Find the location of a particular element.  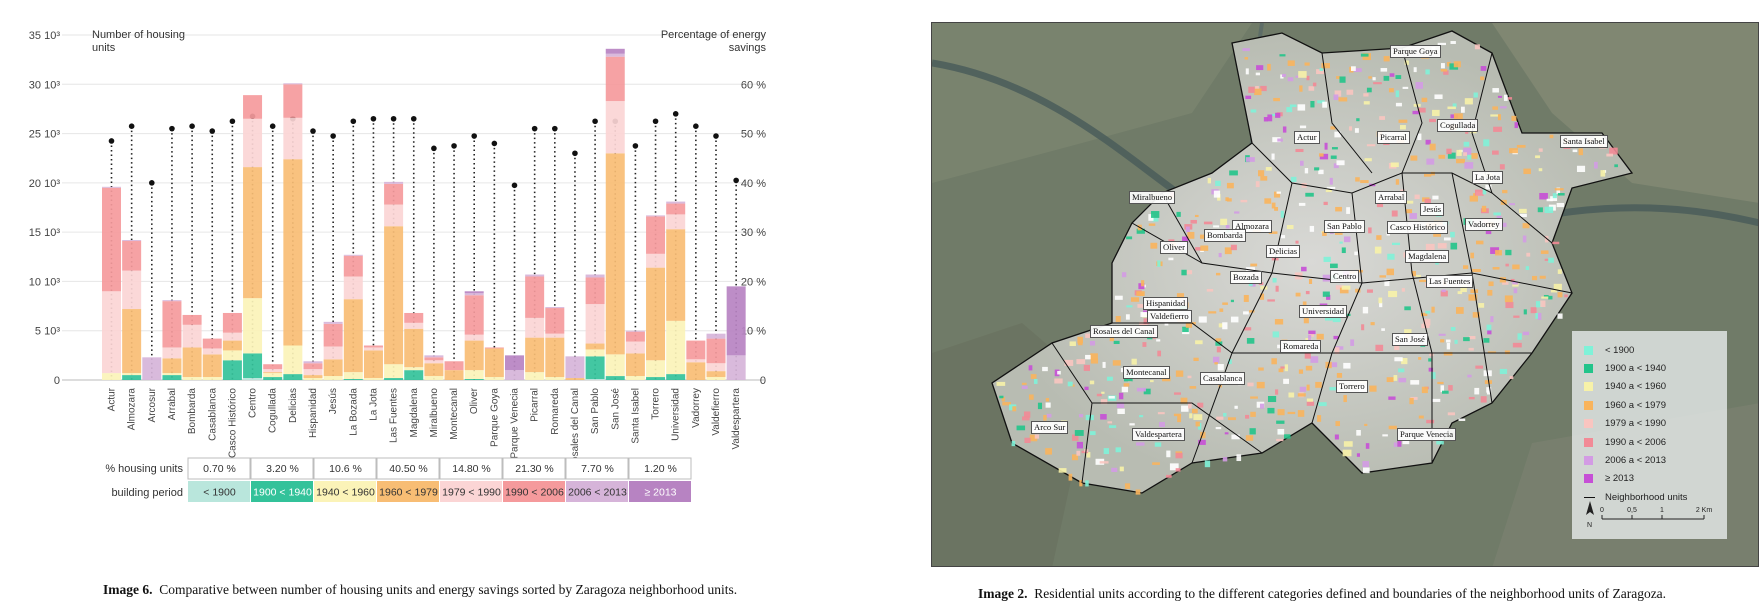

legend-label: < 1900 is located at coordinates (1620, 350).